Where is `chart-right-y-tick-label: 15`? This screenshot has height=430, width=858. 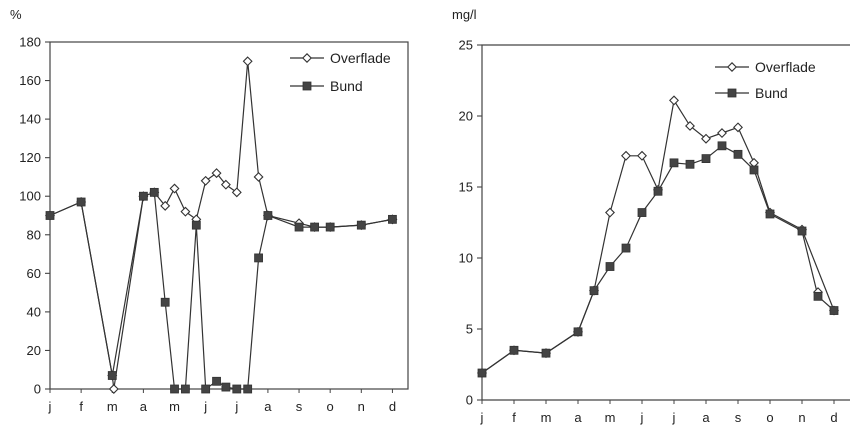
chart-right-y-tick-label: 15 is located at coordinates (466, 187).